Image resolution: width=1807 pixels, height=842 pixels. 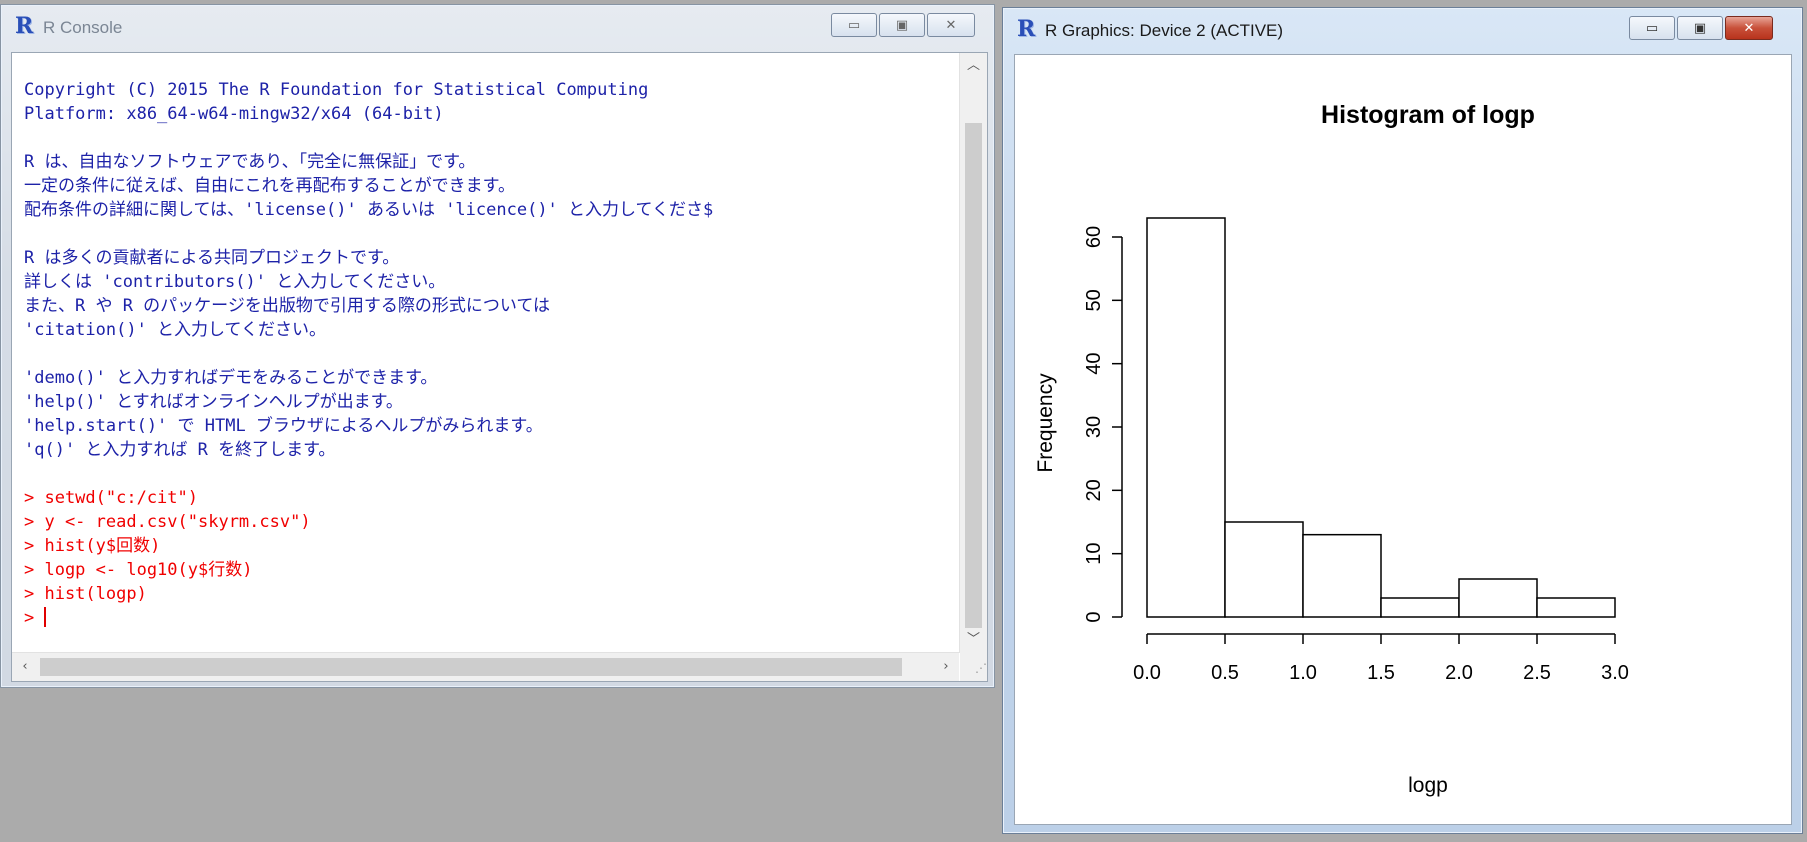 I want to click on graphics-title-bar: R R Graphics: Device 2 (ACTIVE) ▭ ▣ ✕, so click(x=1402, y=28).